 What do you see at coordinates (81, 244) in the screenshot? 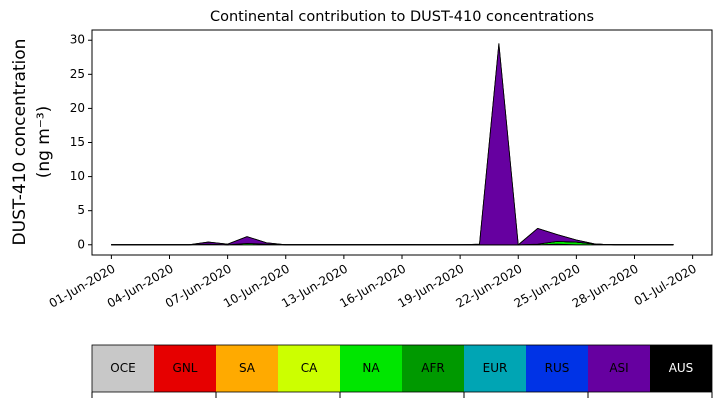
I see `y-tick-label: 0` at bounding box center [81, 244].